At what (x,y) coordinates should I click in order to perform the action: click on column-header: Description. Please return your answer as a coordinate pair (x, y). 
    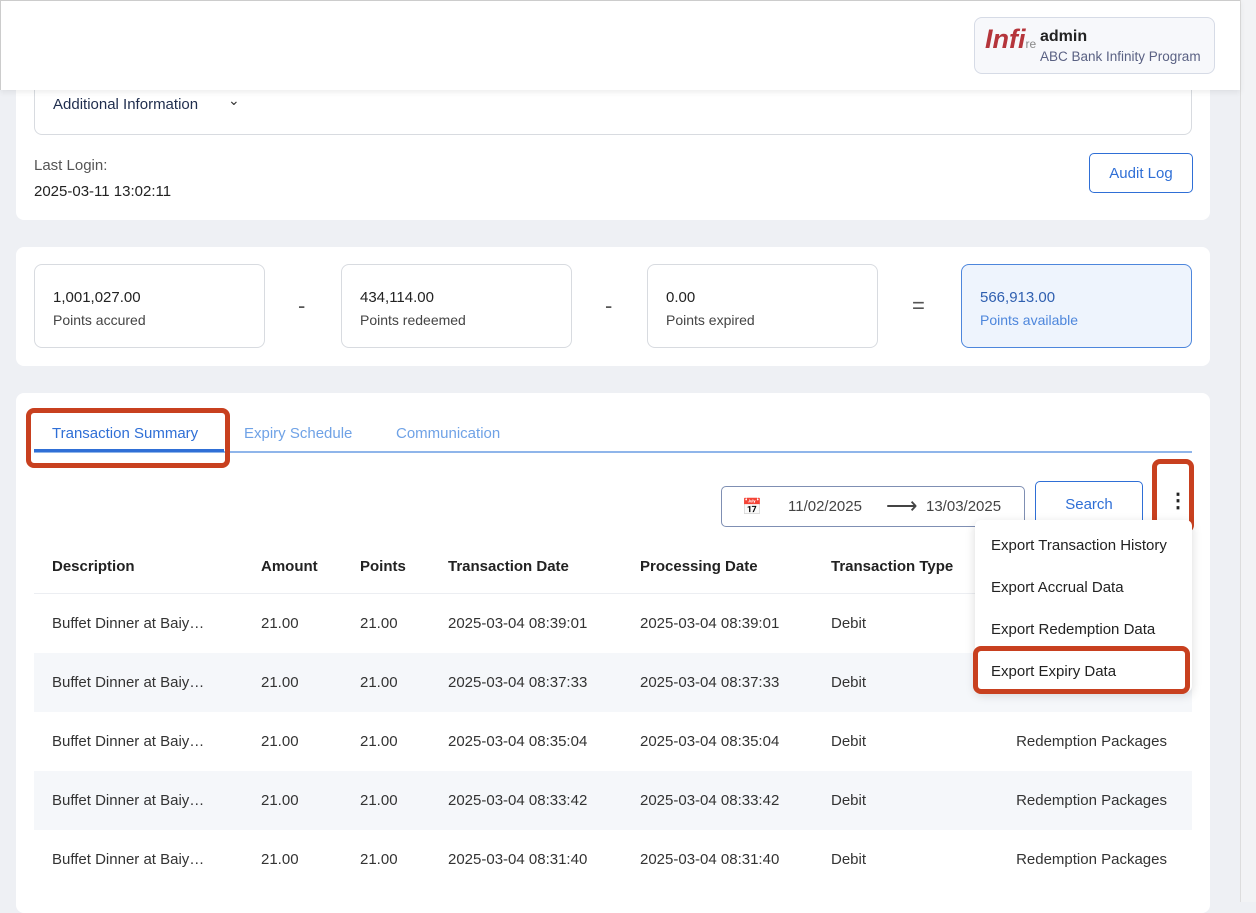
    Looking at the image, I should click on (93, 566).